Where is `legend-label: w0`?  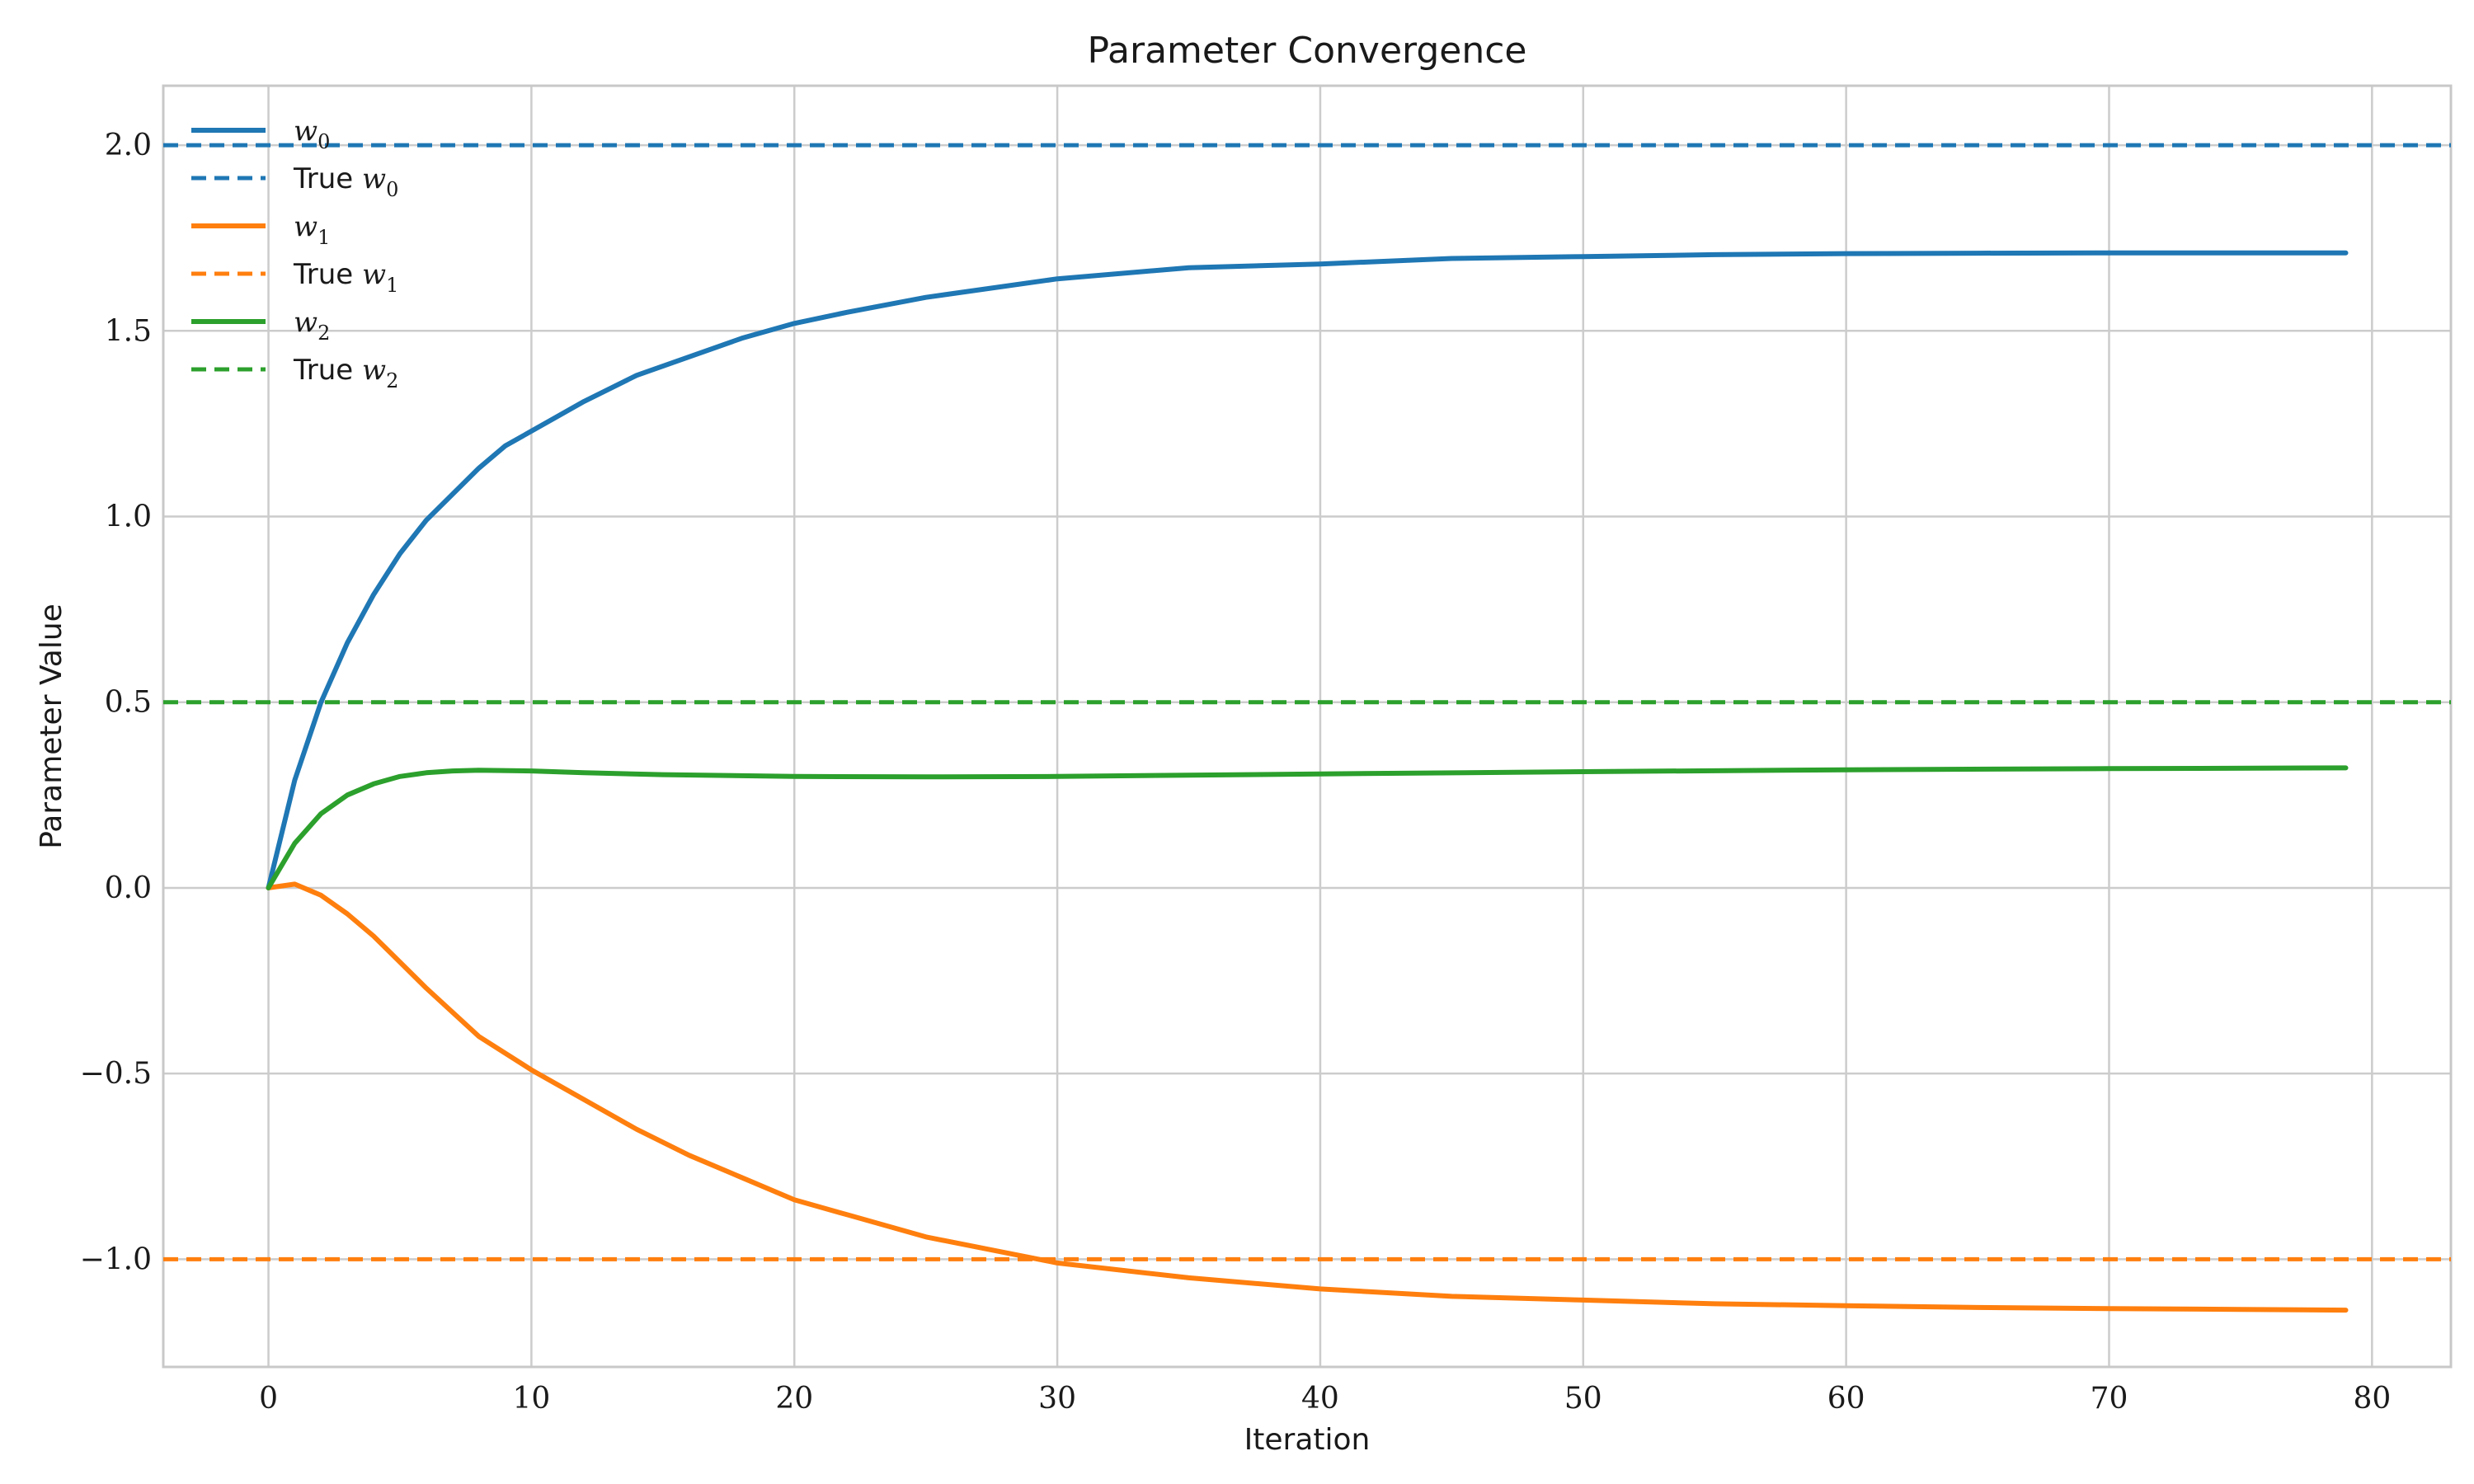
legend-label: w0 is located at coordinates (312, 134).